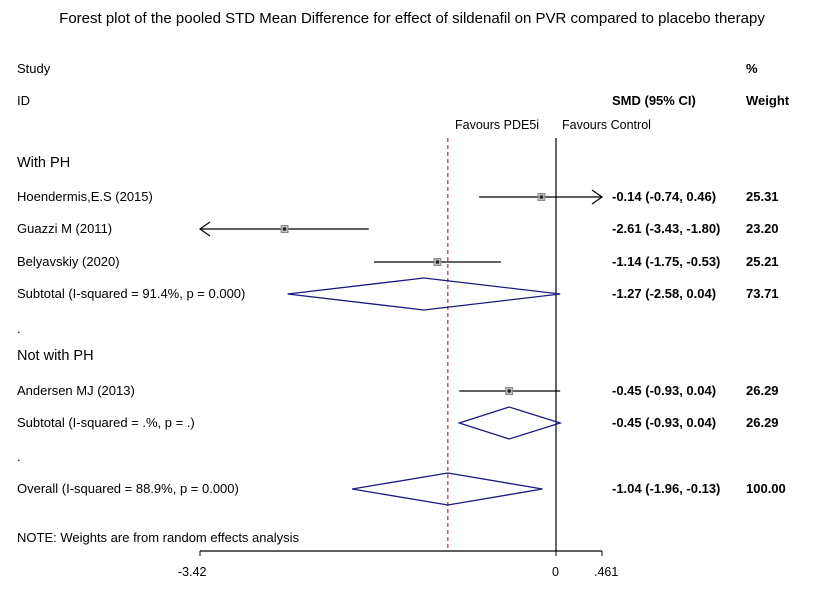 Image resolution: width=824 pixels, height=589 pixels. What do you see at coordinates (85, 196) in the screenshot?
I see `study-label: Hoendermis,E.S (2015)` at bounding box center [85, 196].